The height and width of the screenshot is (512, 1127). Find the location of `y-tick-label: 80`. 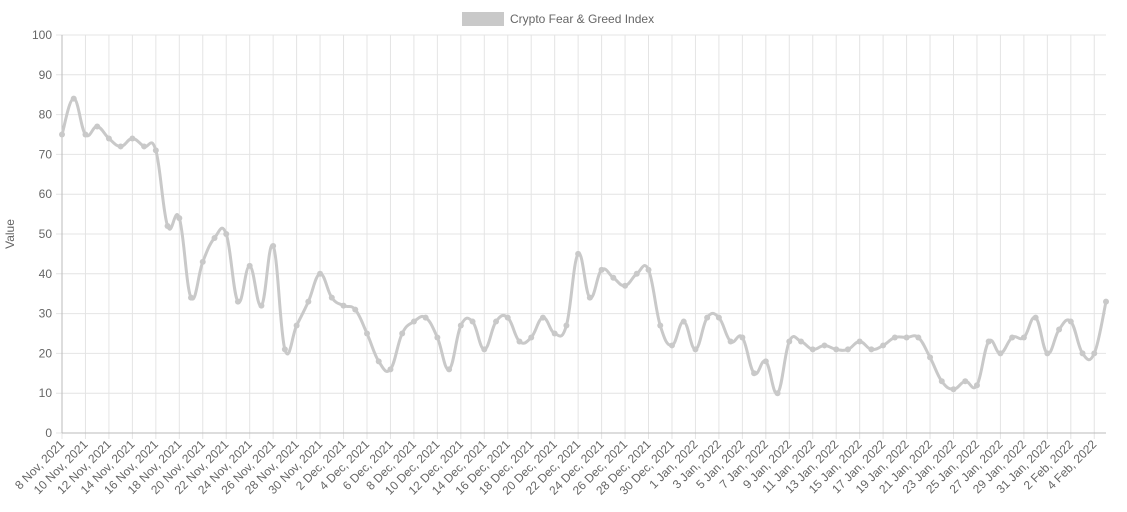

y-tick-label: 80 is located at coordinates (46, 115).